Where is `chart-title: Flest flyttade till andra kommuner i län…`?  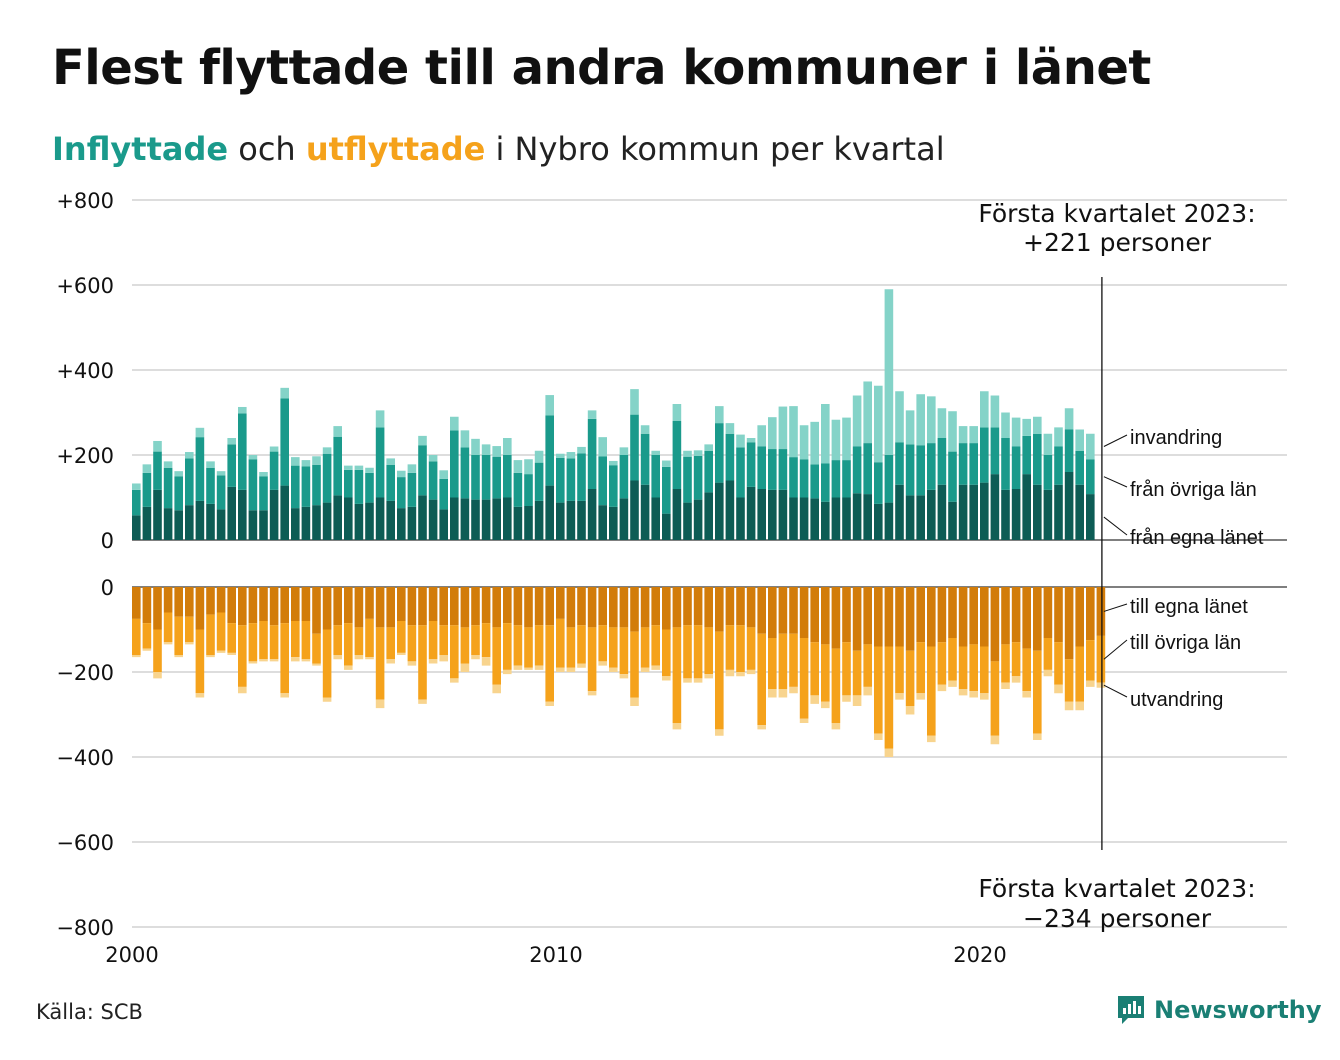
chart-title: Flest flyttade till andra kommuner i län… is located at coordinates (601, 68).